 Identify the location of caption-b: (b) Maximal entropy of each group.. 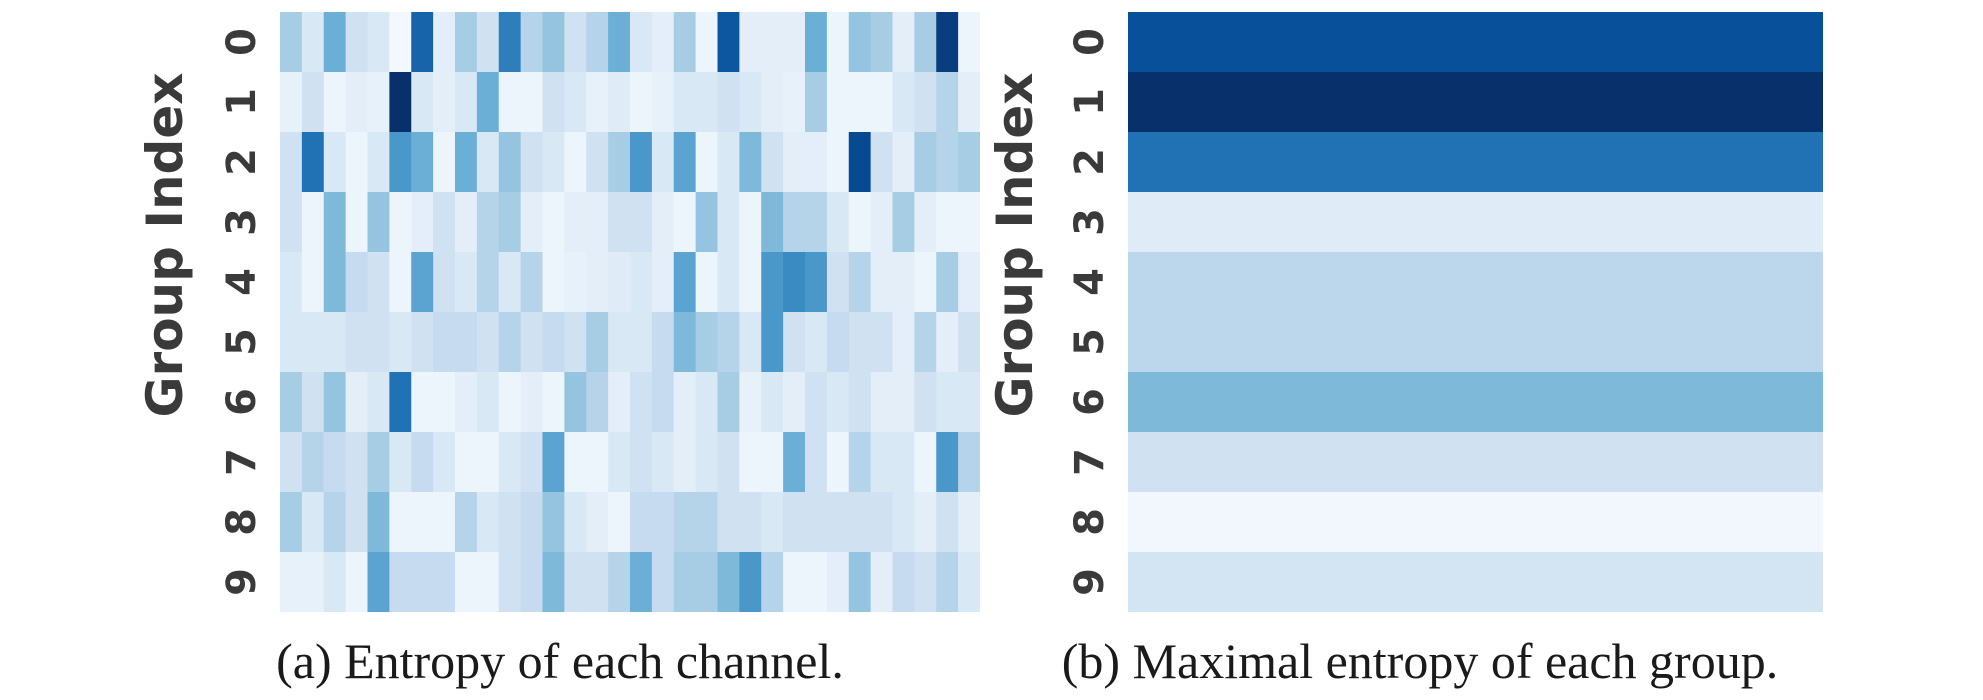
(1420, 661).